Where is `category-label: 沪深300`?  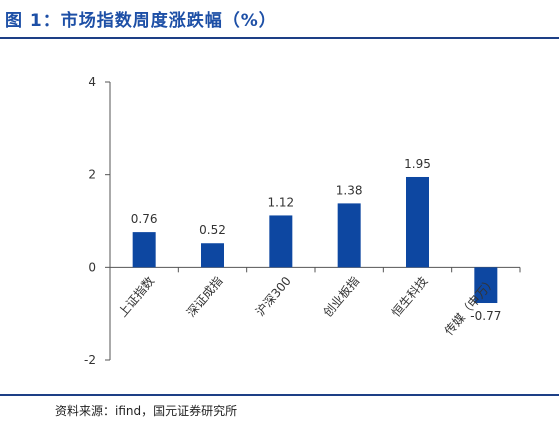
category-label: 沪深300 is located at coordinates (273, 296).